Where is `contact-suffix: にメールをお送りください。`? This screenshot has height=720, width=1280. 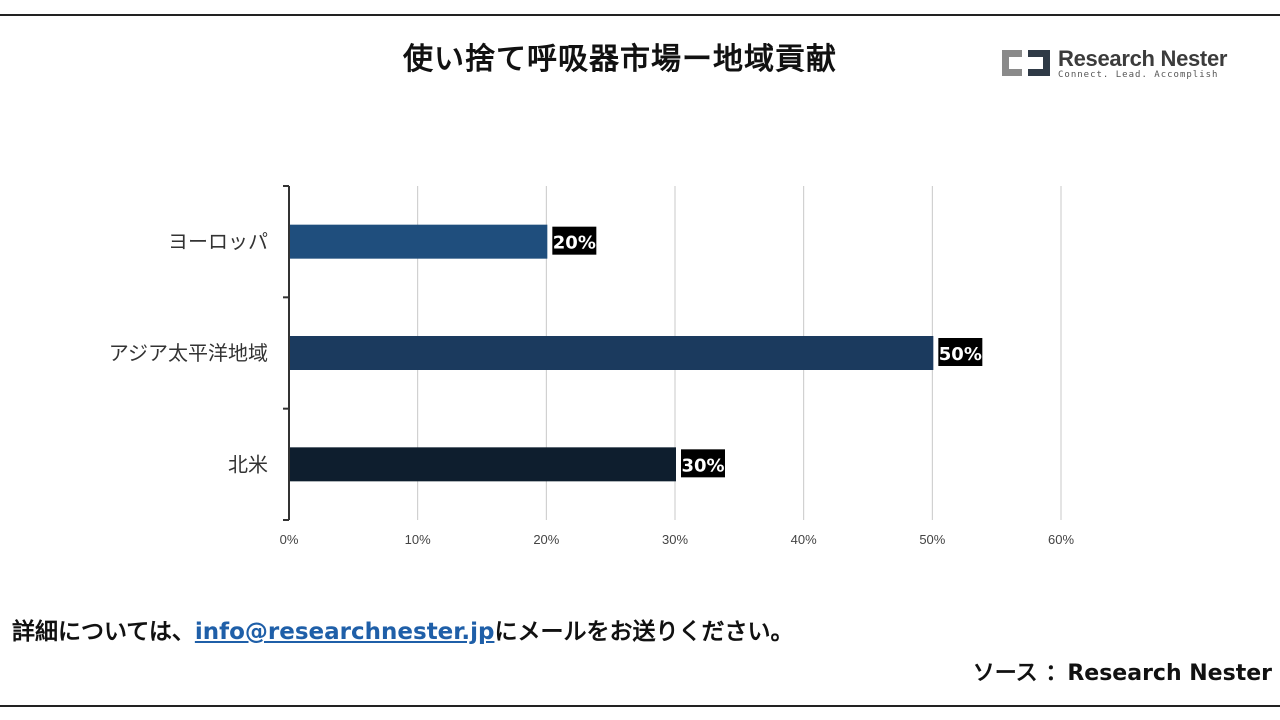
contact-suffix: にメールをお送りください。 is located at coordinates (644, 632).